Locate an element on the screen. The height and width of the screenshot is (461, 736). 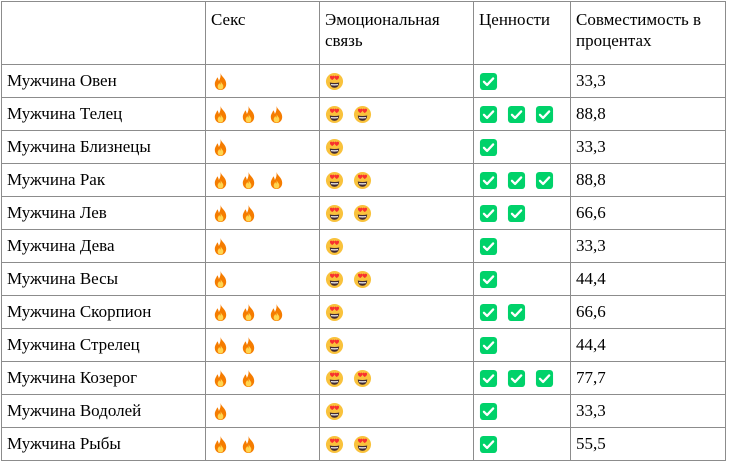
table-row: Мужчина Рак 88,8 is located at coordinates (363, 180).